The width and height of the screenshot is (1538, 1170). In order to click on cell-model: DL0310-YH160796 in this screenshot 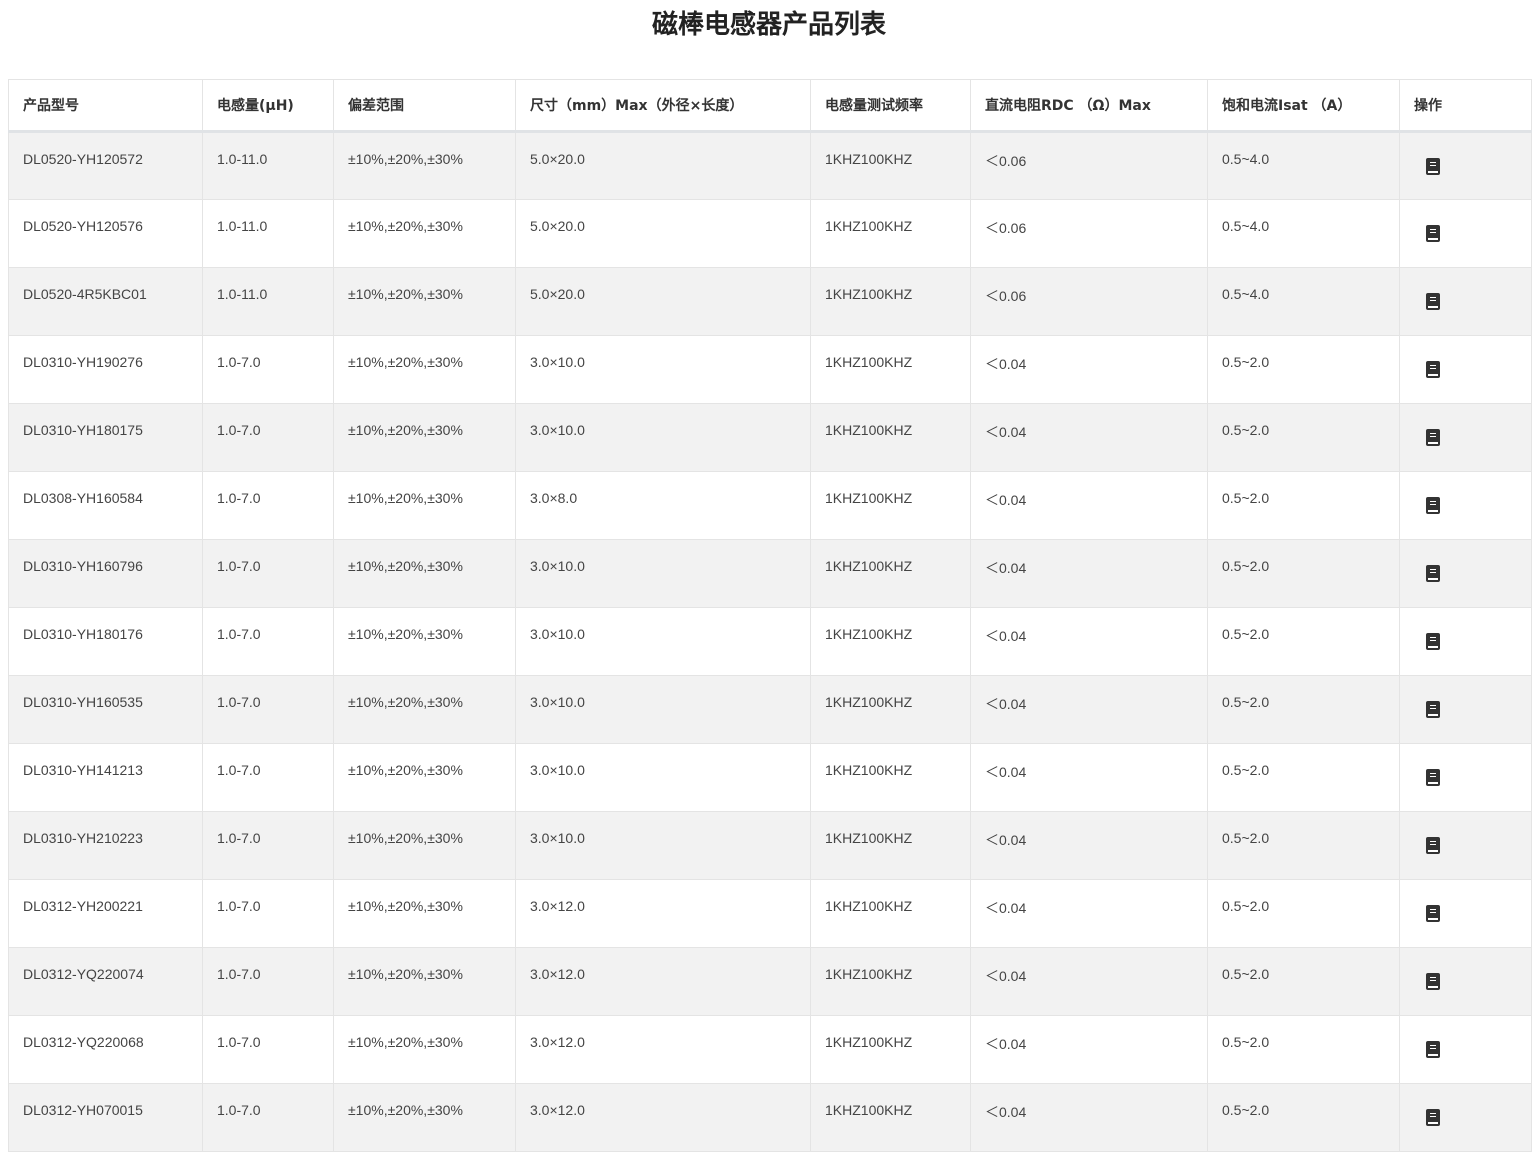, I will do `click(105, 573)`.